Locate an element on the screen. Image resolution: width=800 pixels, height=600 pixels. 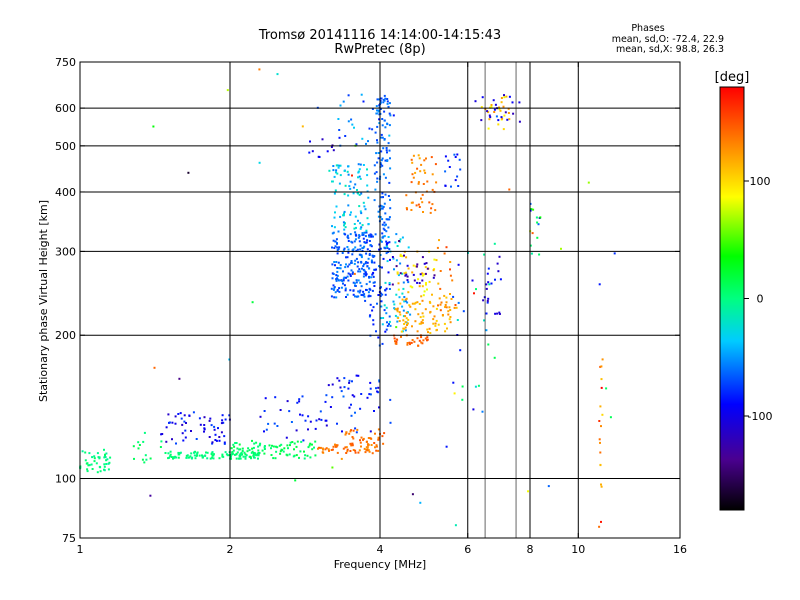
colorbar-ticks: 100 0 -100 is located at coordinates (758, 299).